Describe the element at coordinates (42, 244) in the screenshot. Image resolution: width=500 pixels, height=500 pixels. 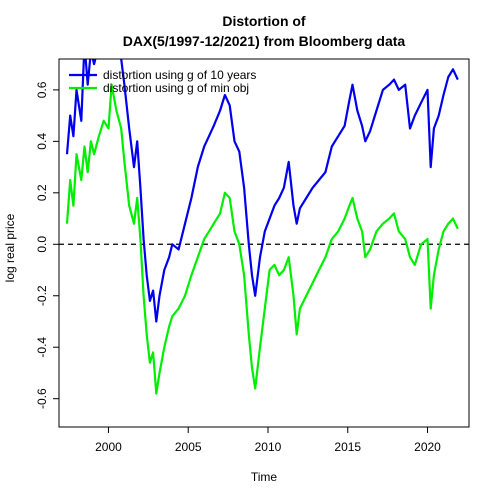
I see `y-tick-label: 0.0` at that location.